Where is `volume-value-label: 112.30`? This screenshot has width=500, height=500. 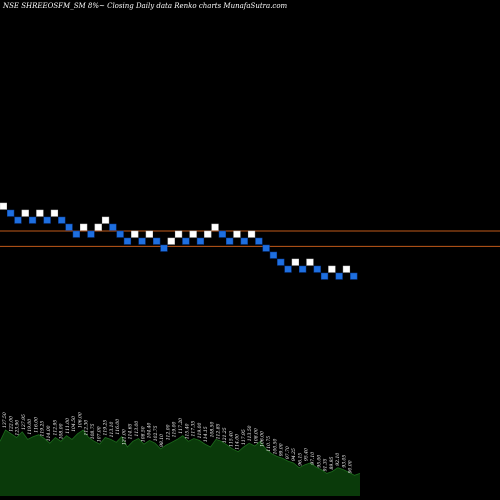
volume-value-label: 112.30 is located at coordinates (87, 428).